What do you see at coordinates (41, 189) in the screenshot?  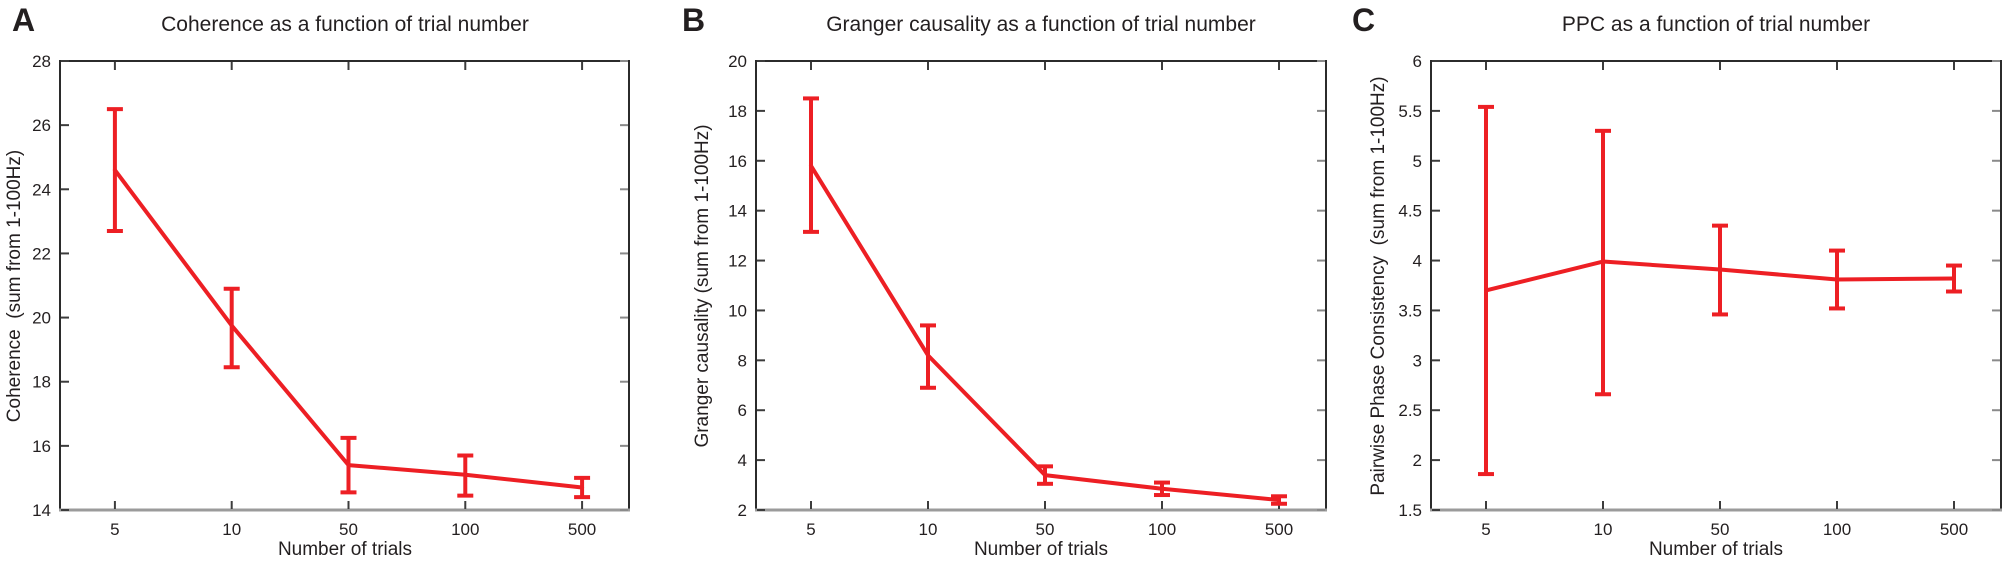 I see `y-tick-label: 24` at bounding box center [41, 189].